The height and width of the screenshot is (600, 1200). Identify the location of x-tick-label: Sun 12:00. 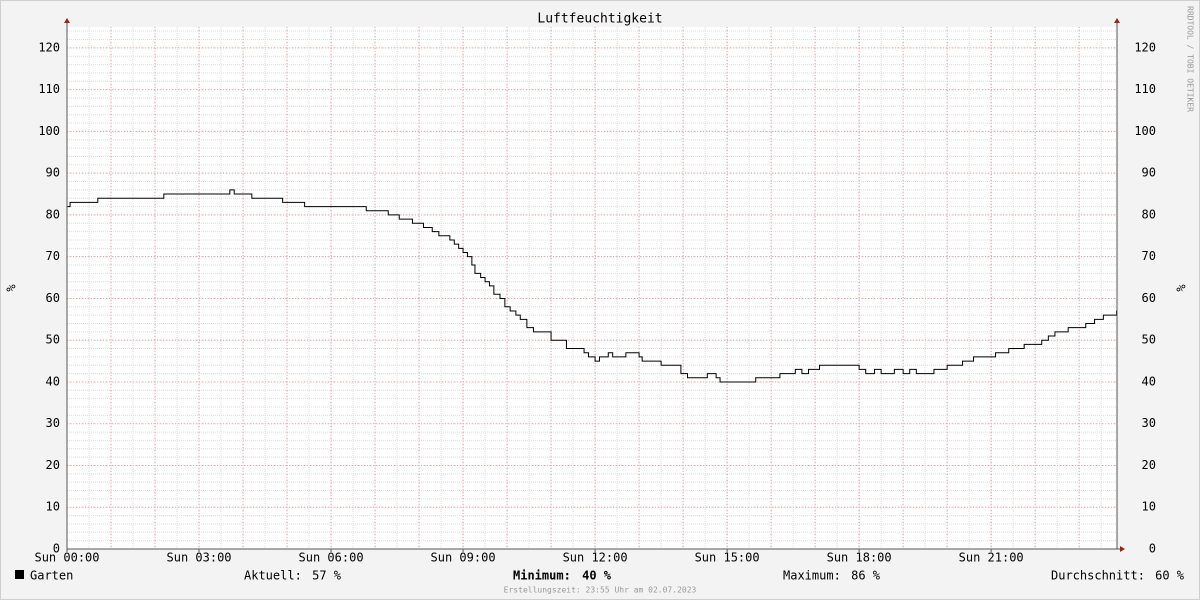
(595, 558).